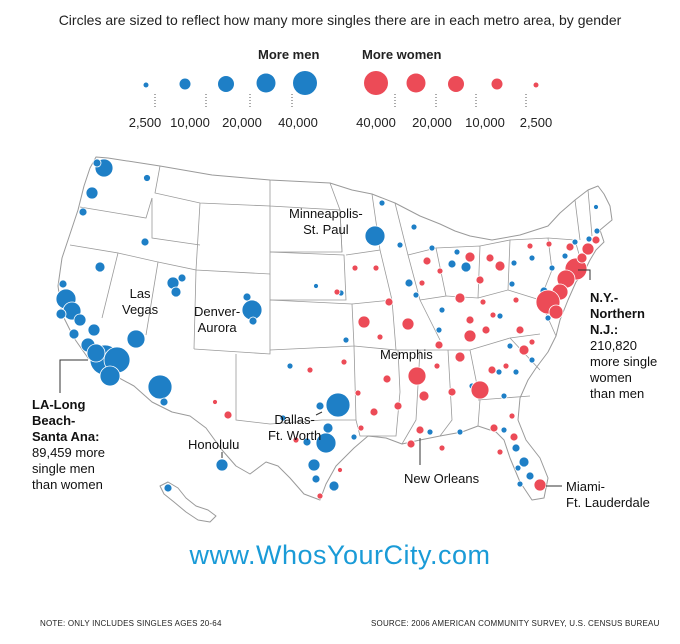 This screenshot has height=644, width=680. Describe the element at coordinates (340, 555) in the screenshot. I see `site-url: www.WhosYourCity.com` at that location.